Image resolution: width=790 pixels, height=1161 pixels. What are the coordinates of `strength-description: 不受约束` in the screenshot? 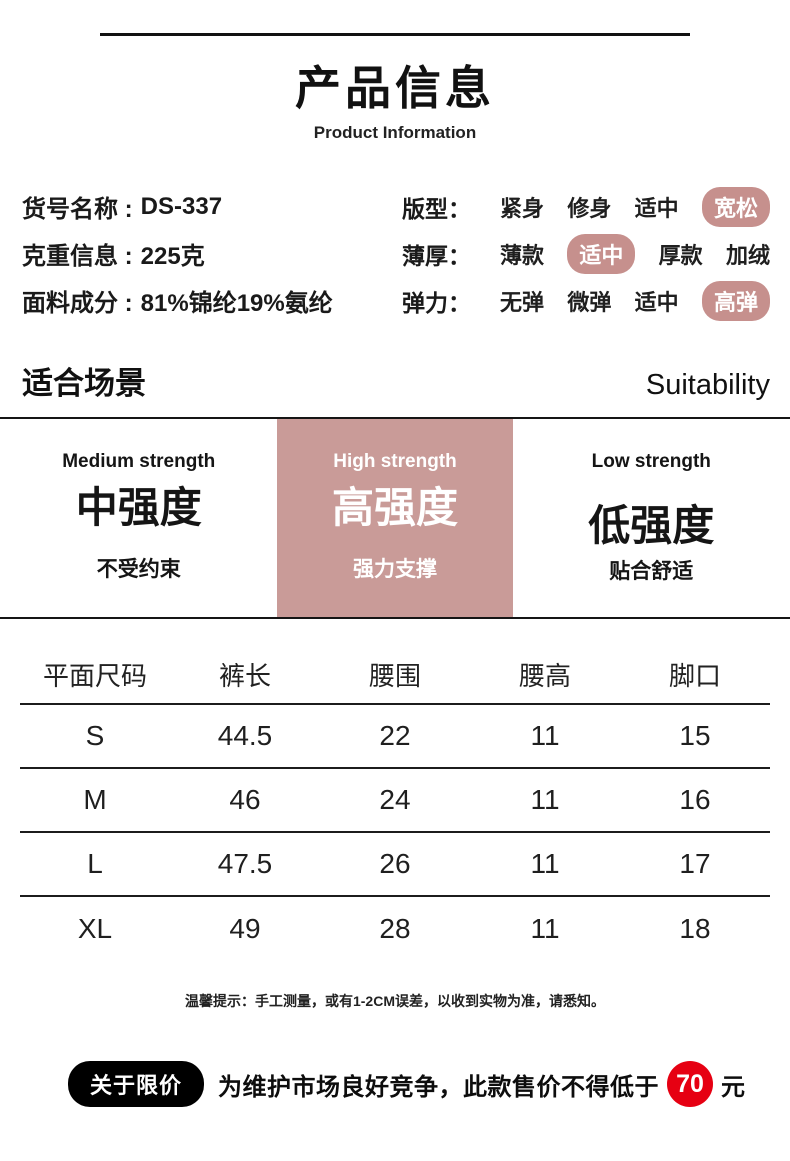 It's located at (138, 570).